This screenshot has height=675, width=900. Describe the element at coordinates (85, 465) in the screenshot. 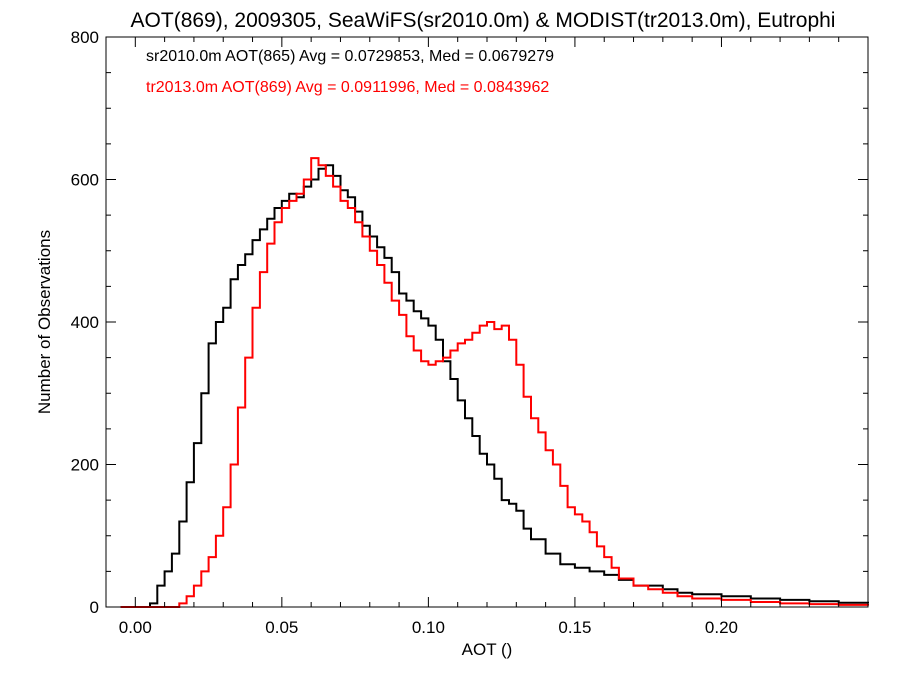

I see `y-tick-label: 200` at that location.